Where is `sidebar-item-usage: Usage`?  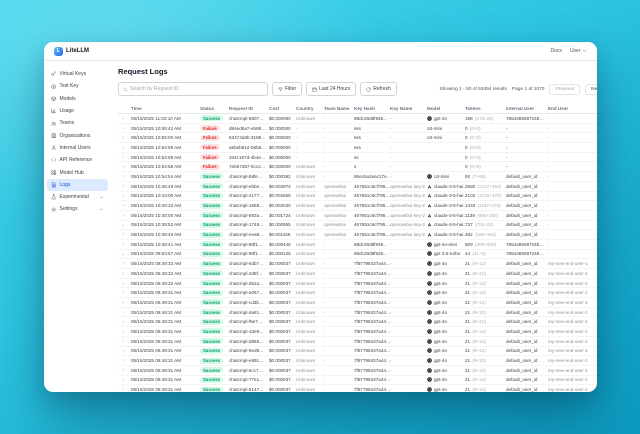
sidebar-item-usage: Usage is located at coordinates (77, 111).